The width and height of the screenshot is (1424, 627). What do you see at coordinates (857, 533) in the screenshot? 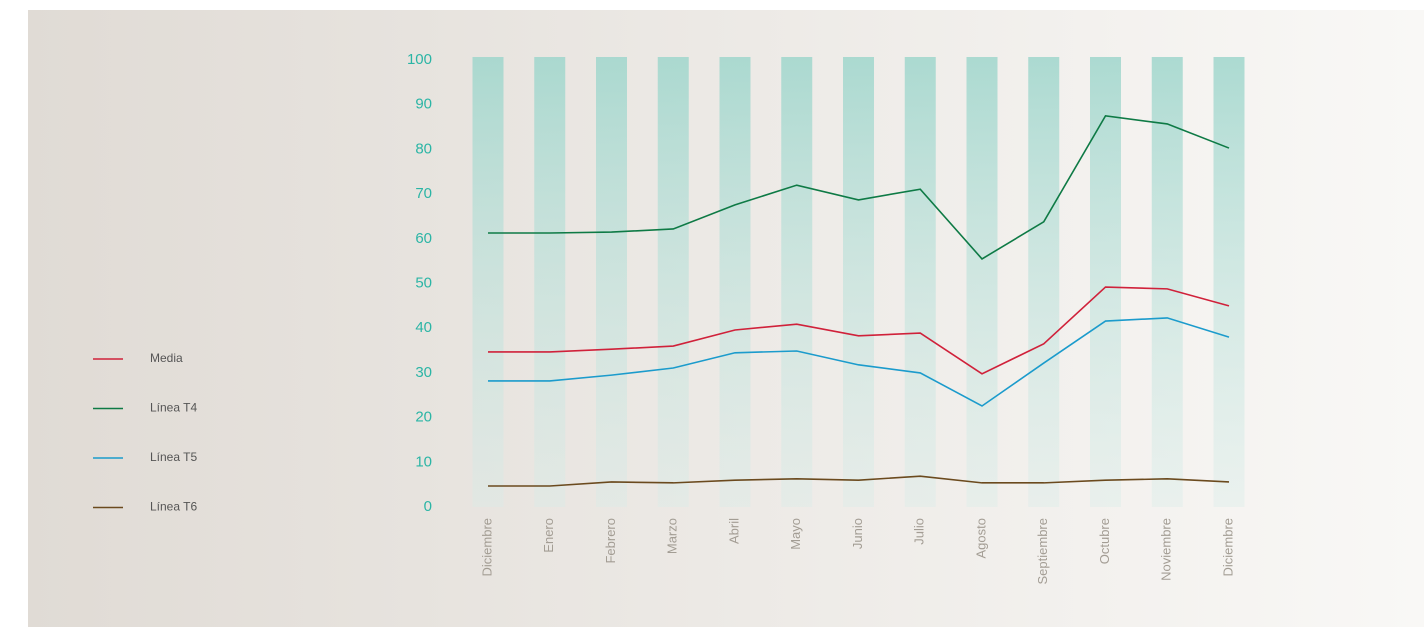
I see `x-tick-label: Junio` at bounding box center [857, 533].